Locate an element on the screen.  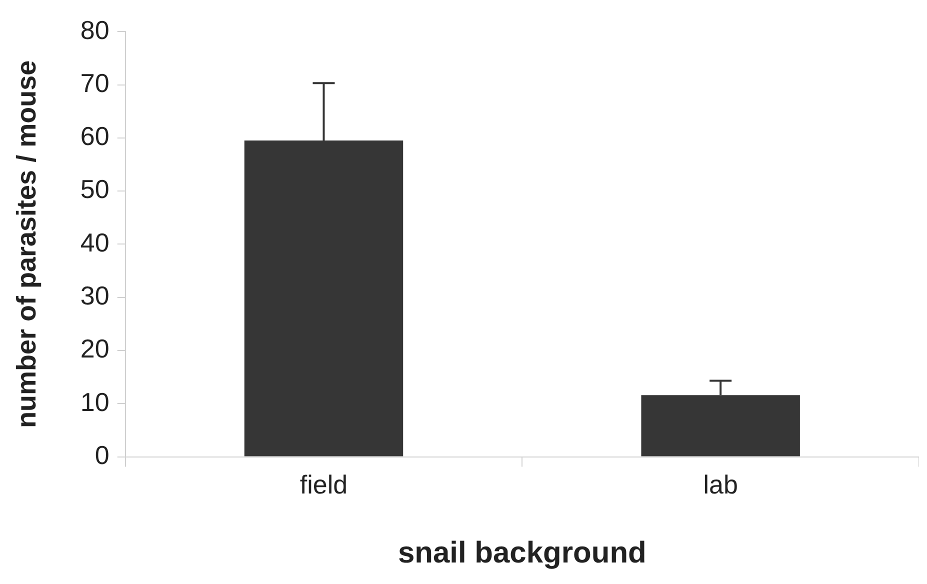
x-tick-label: lab is located at coordinates (720, 485).